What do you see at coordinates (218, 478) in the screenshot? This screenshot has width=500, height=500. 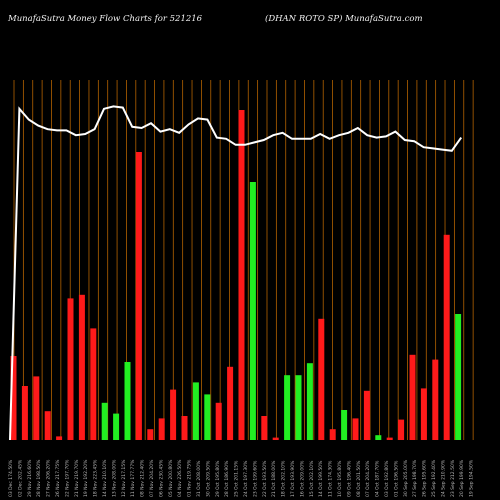 I see `x-tick-label: 29 Oct 195.80%` at bounding box center [218, 478].